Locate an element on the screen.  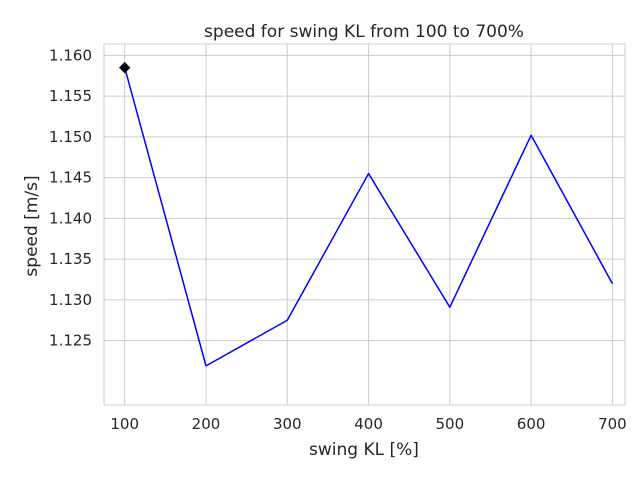
marker-group is located at coordinates (125, 67).